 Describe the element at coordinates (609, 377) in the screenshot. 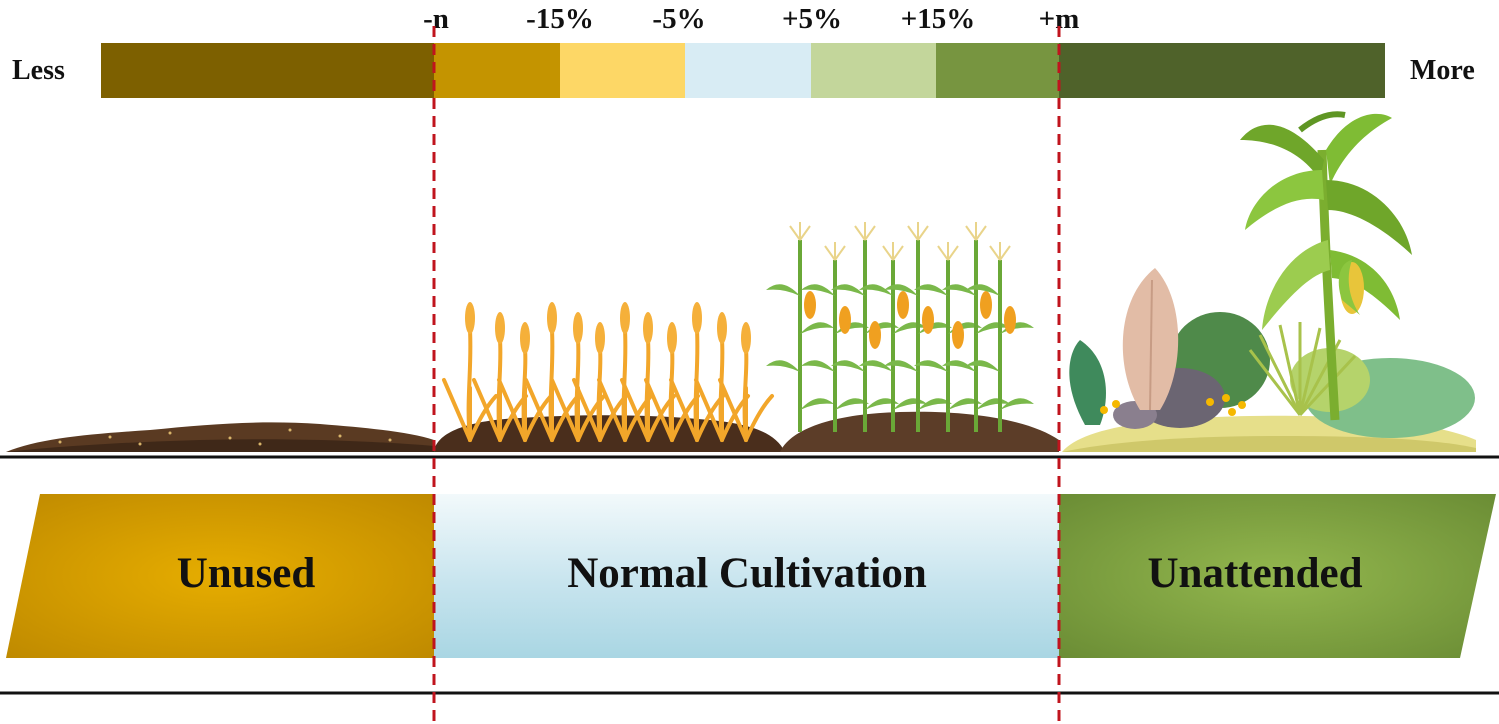

I see `wheat-field-illustration` at that location.